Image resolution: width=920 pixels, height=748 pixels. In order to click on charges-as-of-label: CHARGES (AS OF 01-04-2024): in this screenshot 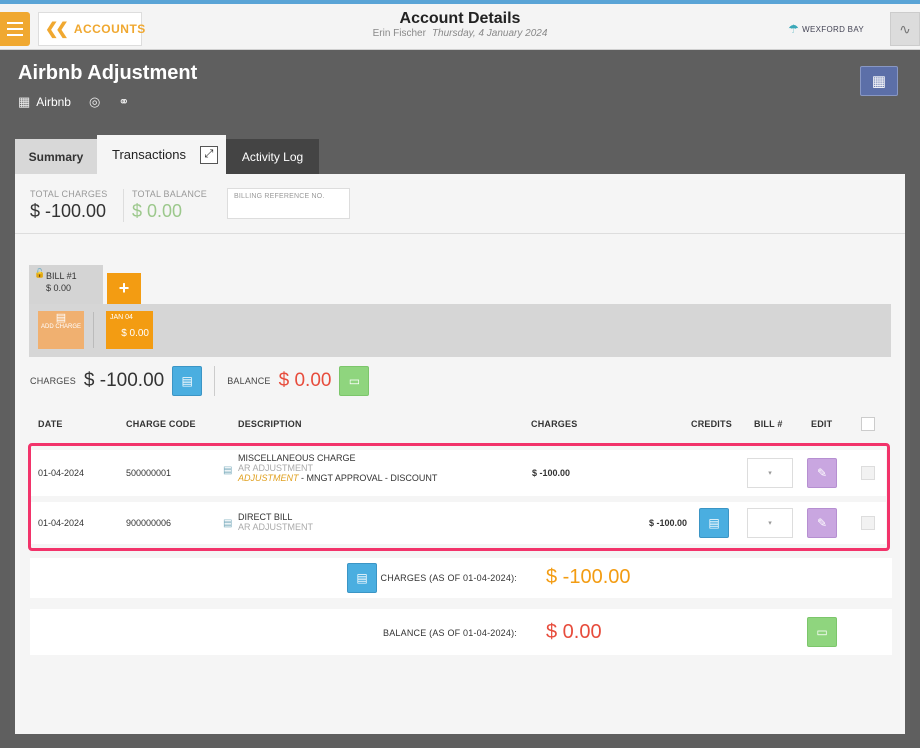, I will do `click(448, 578)`.